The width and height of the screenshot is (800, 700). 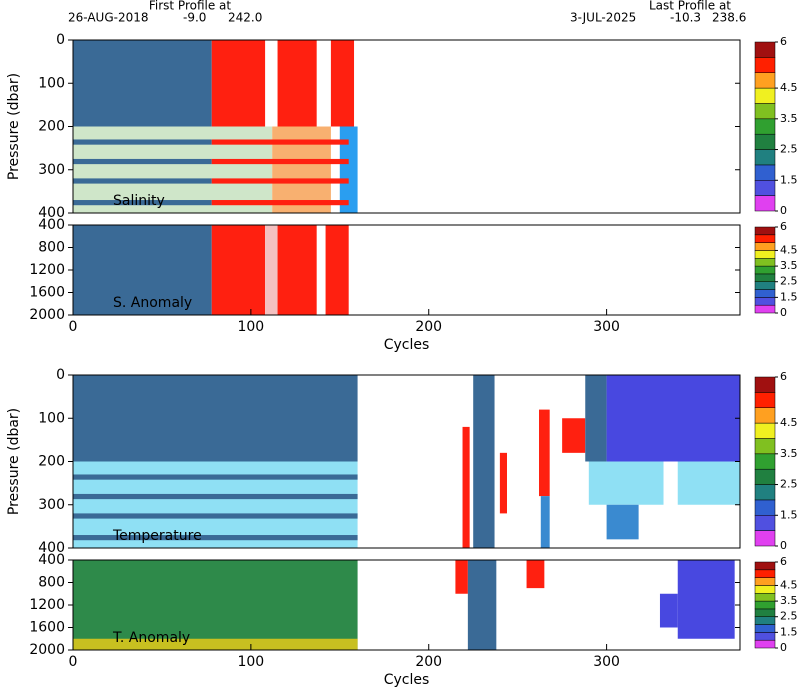 What do you see at coordinates (47, 605) in the screenshot?
I see `y-tick-label: 1200` at bounding box center [47, 605].